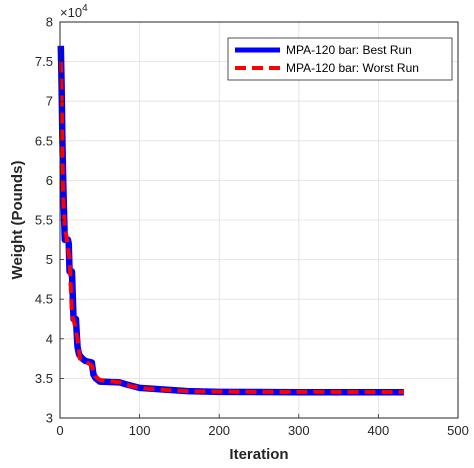 The image size is (474, 468). Describe the element at coordinates (219, 430) in the screenshot. I see `x-tick-label: 200` at that location.